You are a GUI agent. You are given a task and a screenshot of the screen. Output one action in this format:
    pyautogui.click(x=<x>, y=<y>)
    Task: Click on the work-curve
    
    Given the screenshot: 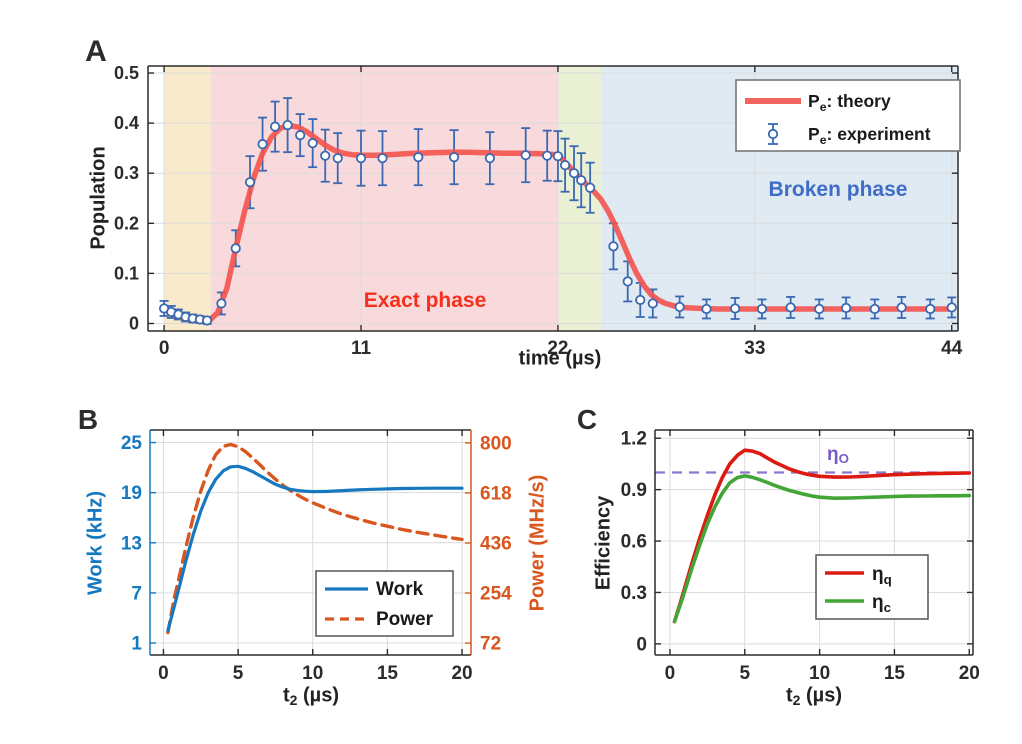 What is the action you would take?
    pyautogui.click(x=315, y=548)
    